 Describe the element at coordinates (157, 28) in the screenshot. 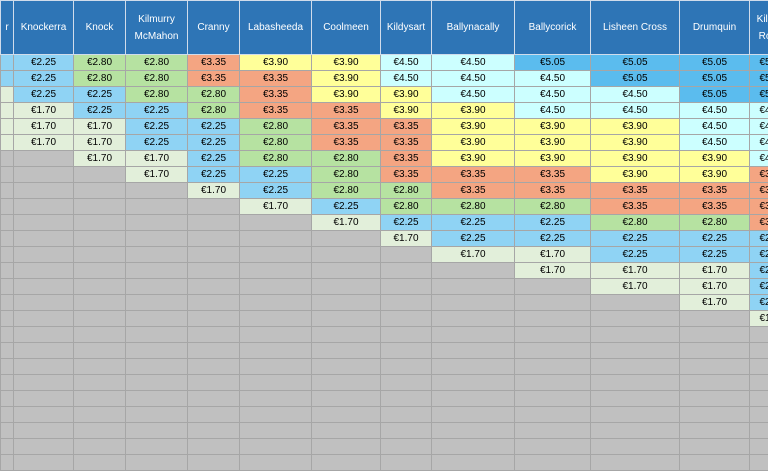

I see `column-header: Kilmurry McMahon` at that location.